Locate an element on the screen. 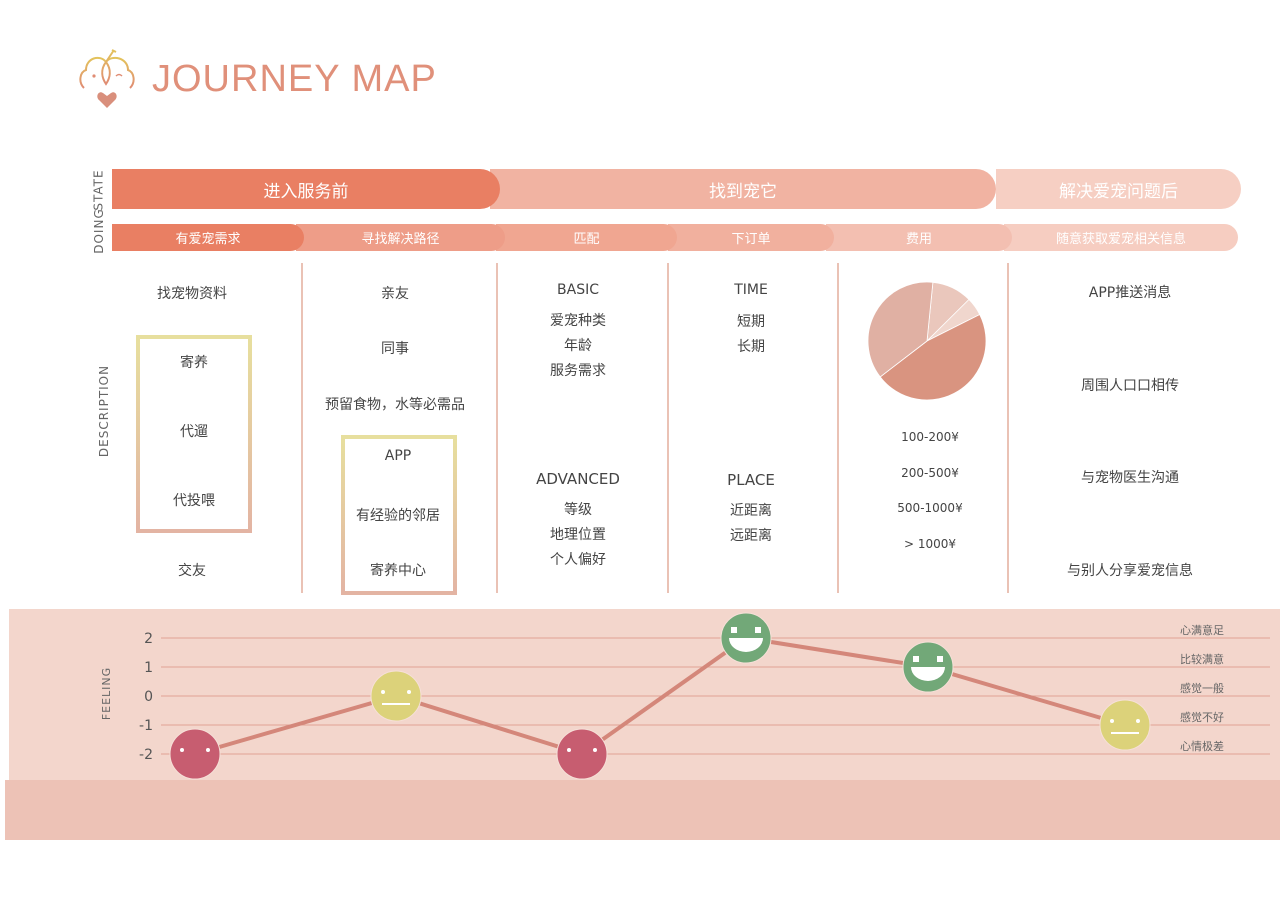 This screenshot has height=913, width=1280. state-before: 进入服务前 is located at coordinates (306, 189).